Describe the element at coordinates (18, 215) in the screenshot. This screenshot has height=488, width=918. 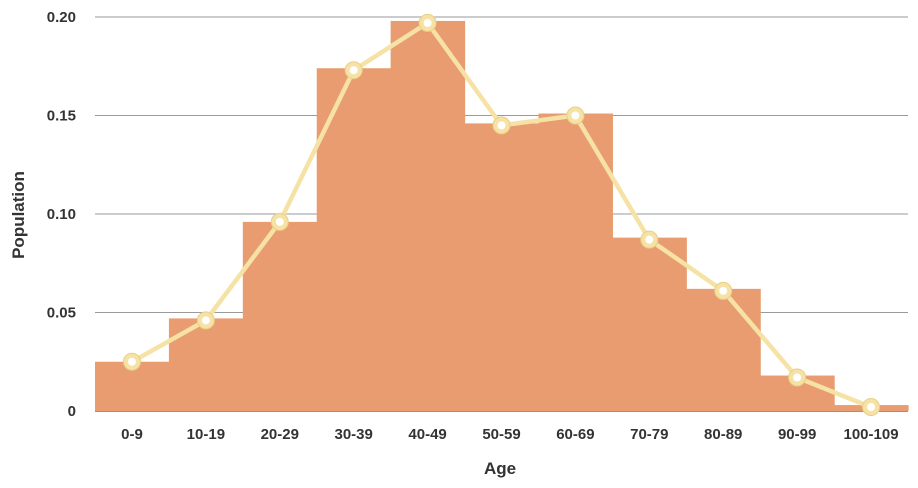
I see `y-axis-title: Population` at that location.